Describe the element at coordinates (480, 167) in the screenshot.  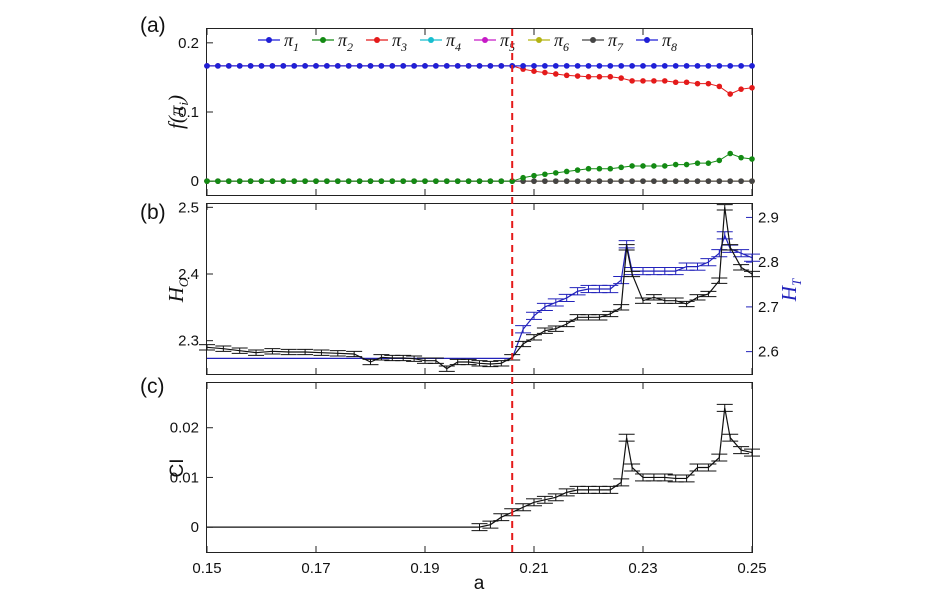
I see `panel-a-series-line` at that location.